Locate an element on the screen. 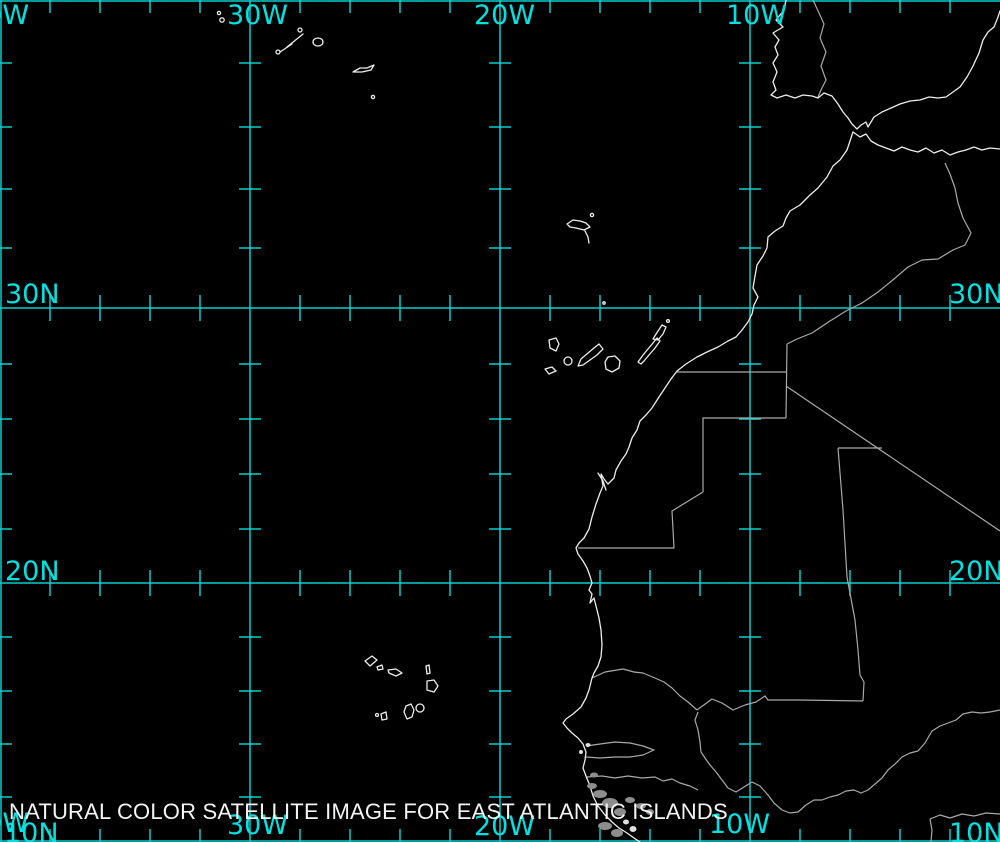 This screenshot has width=1000, height=842. border-ghana-burkina is located at coordinates (964, 816).